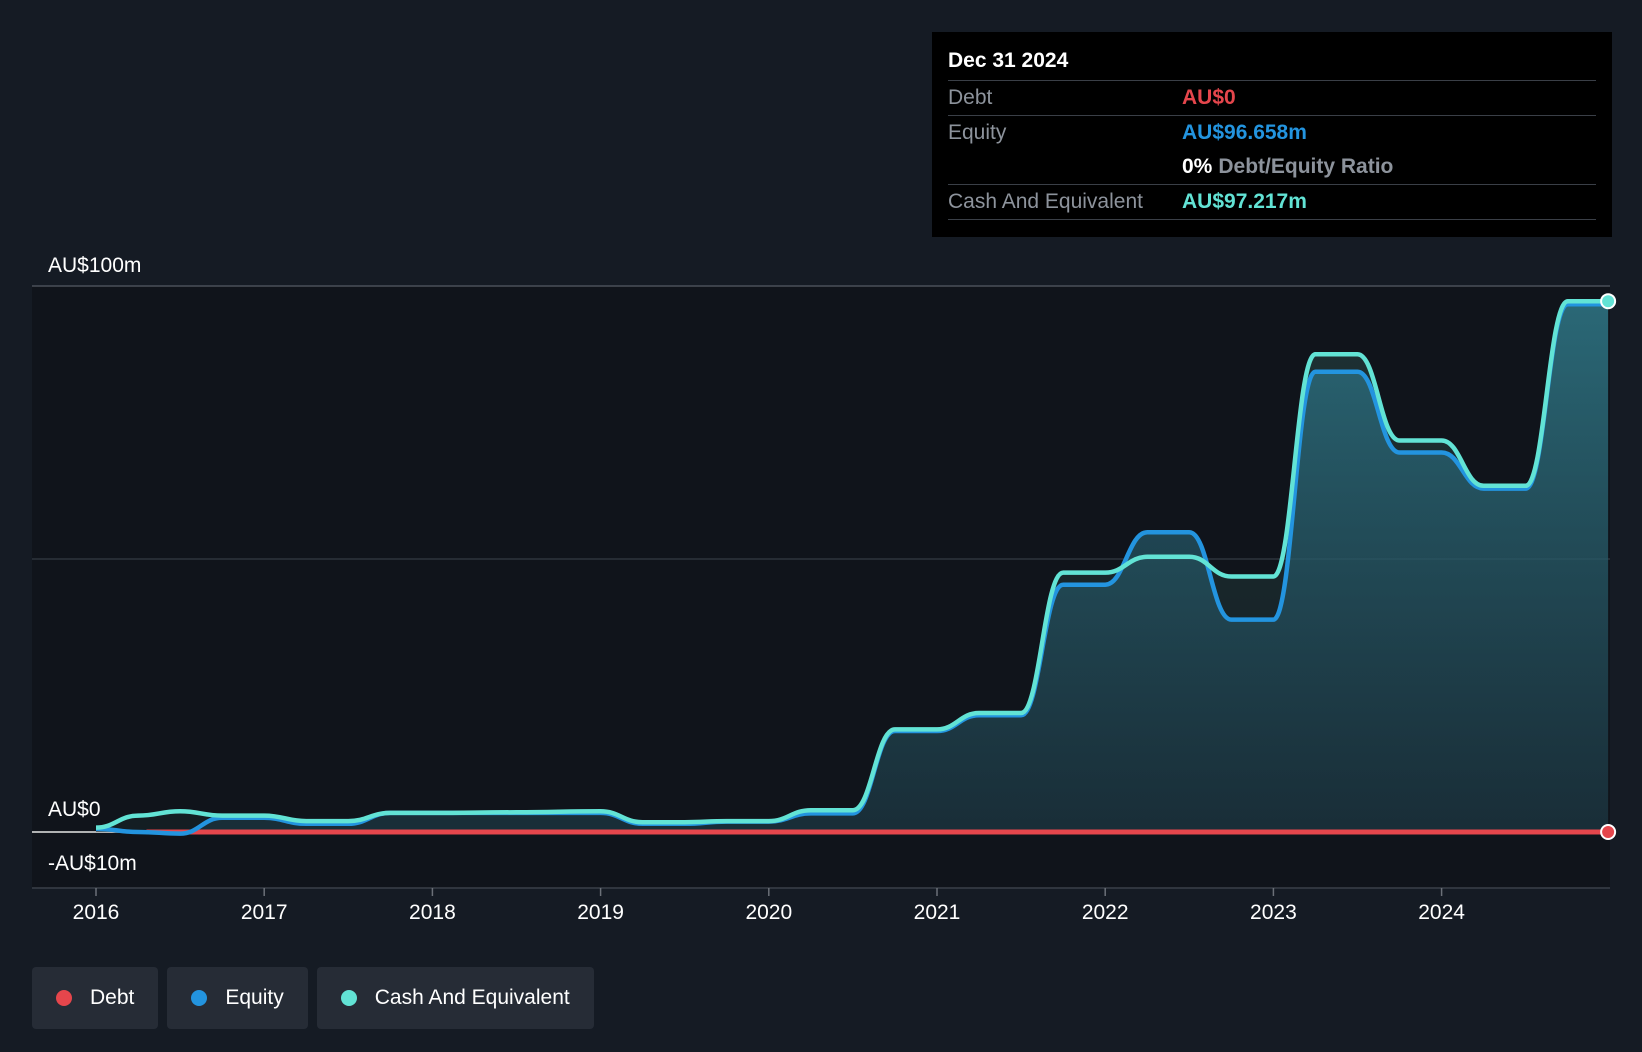  Describe the element at coordinates (112, 997) in the screenshot. I see `legend-debt-label: Debt` at that location.